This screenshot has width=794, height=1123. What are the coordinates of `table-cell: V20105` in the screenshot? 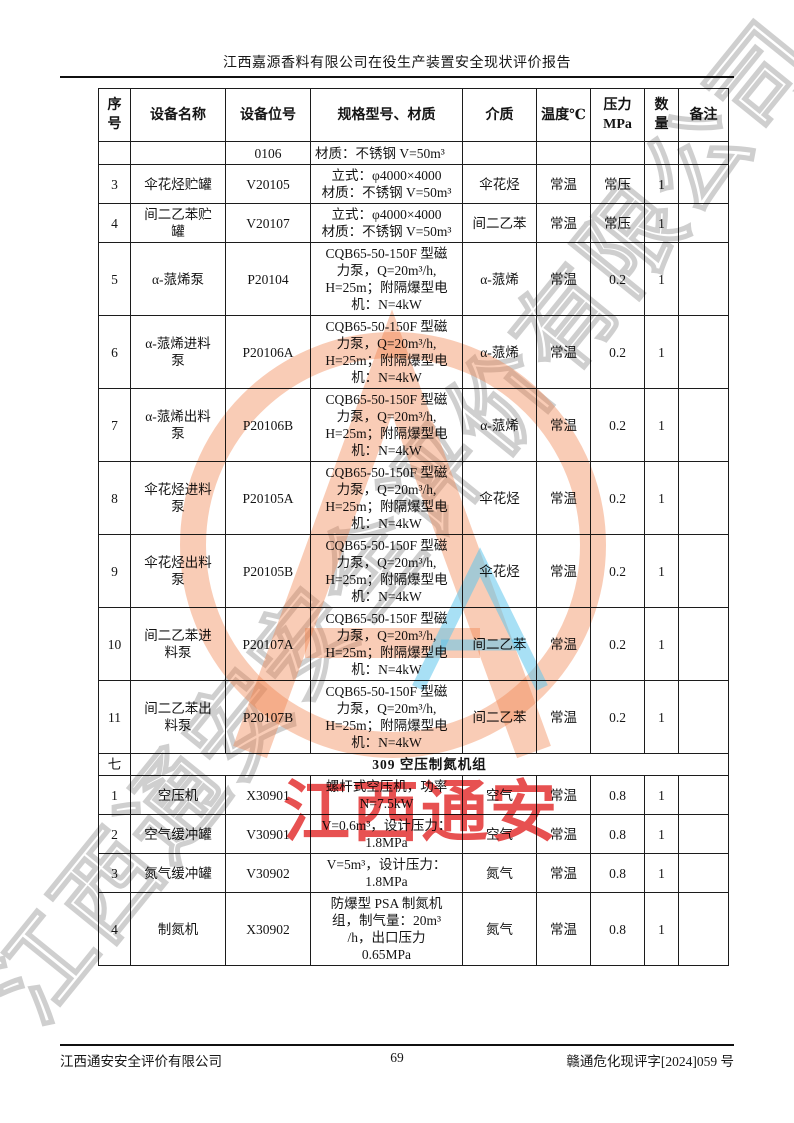 It's located at (268, 184).